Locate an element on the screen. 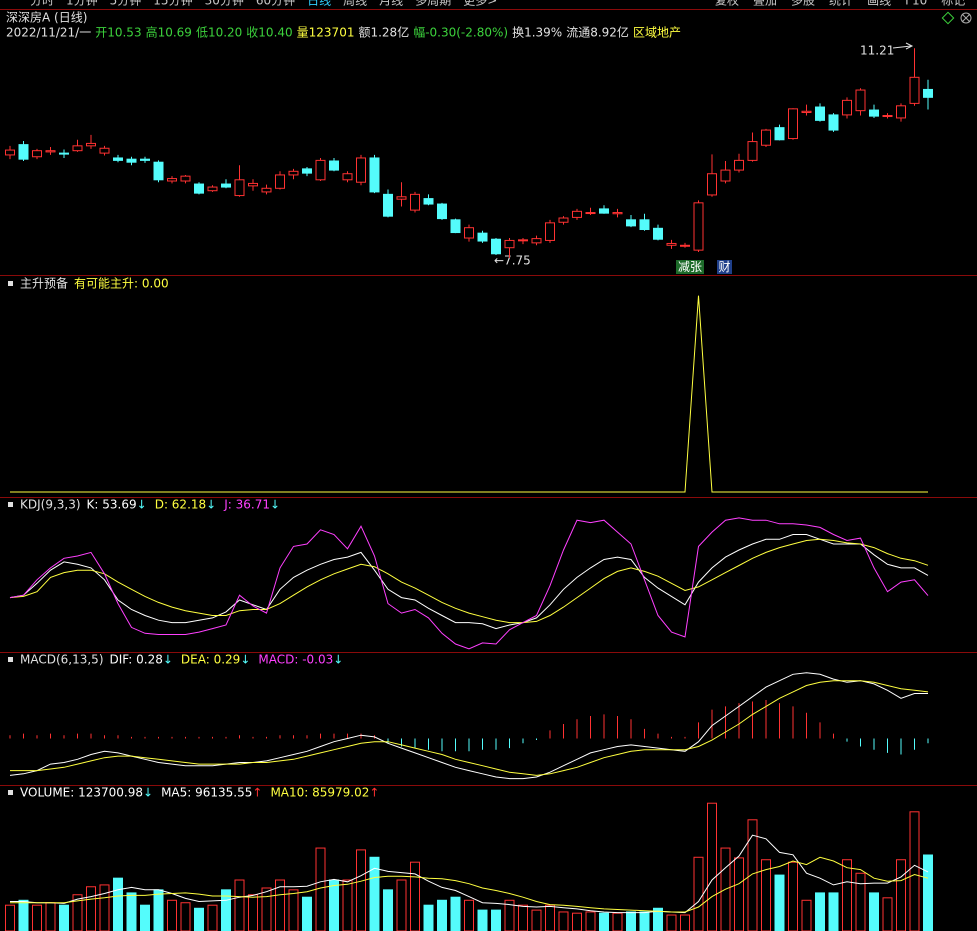 This screenshot has width=977, height=931. toolbar-tab: 1分钟 is located at coordinates (82, 4).